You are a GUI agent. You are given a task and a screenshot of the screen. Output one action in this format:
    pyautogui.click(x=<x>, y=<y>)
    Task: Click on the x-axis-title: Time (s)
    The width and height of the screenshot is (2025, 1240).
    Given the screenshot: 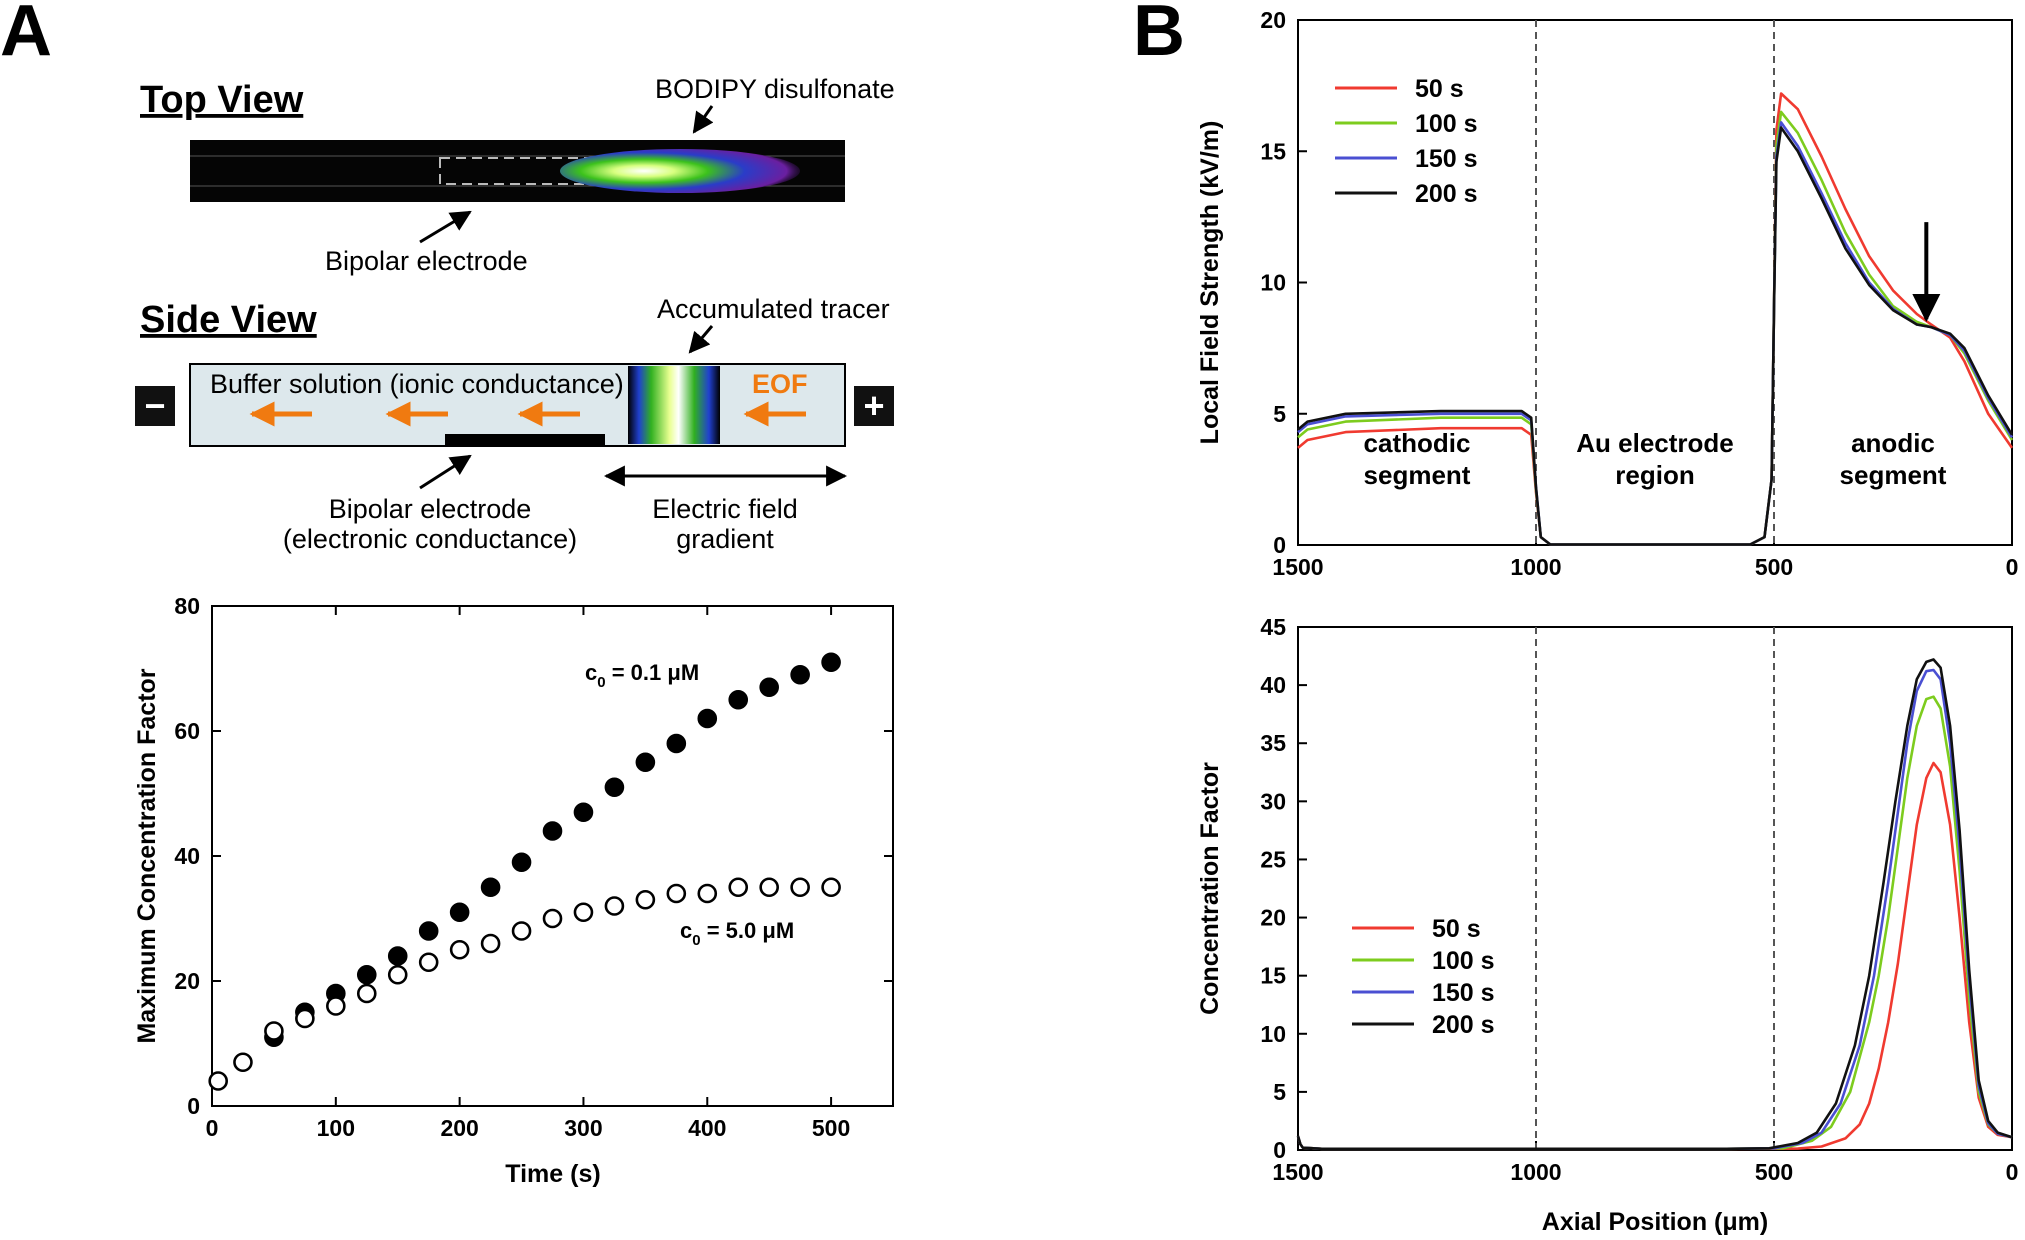 What is the action you would take?
    pyautogui.click(x=552, y=1174)
    